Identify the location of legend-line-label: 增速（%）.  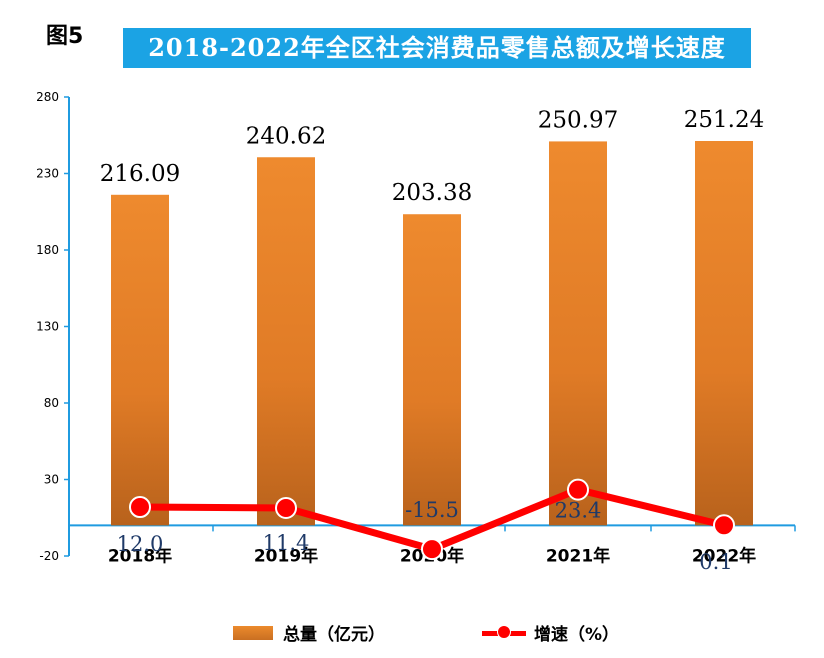
(577, 635).